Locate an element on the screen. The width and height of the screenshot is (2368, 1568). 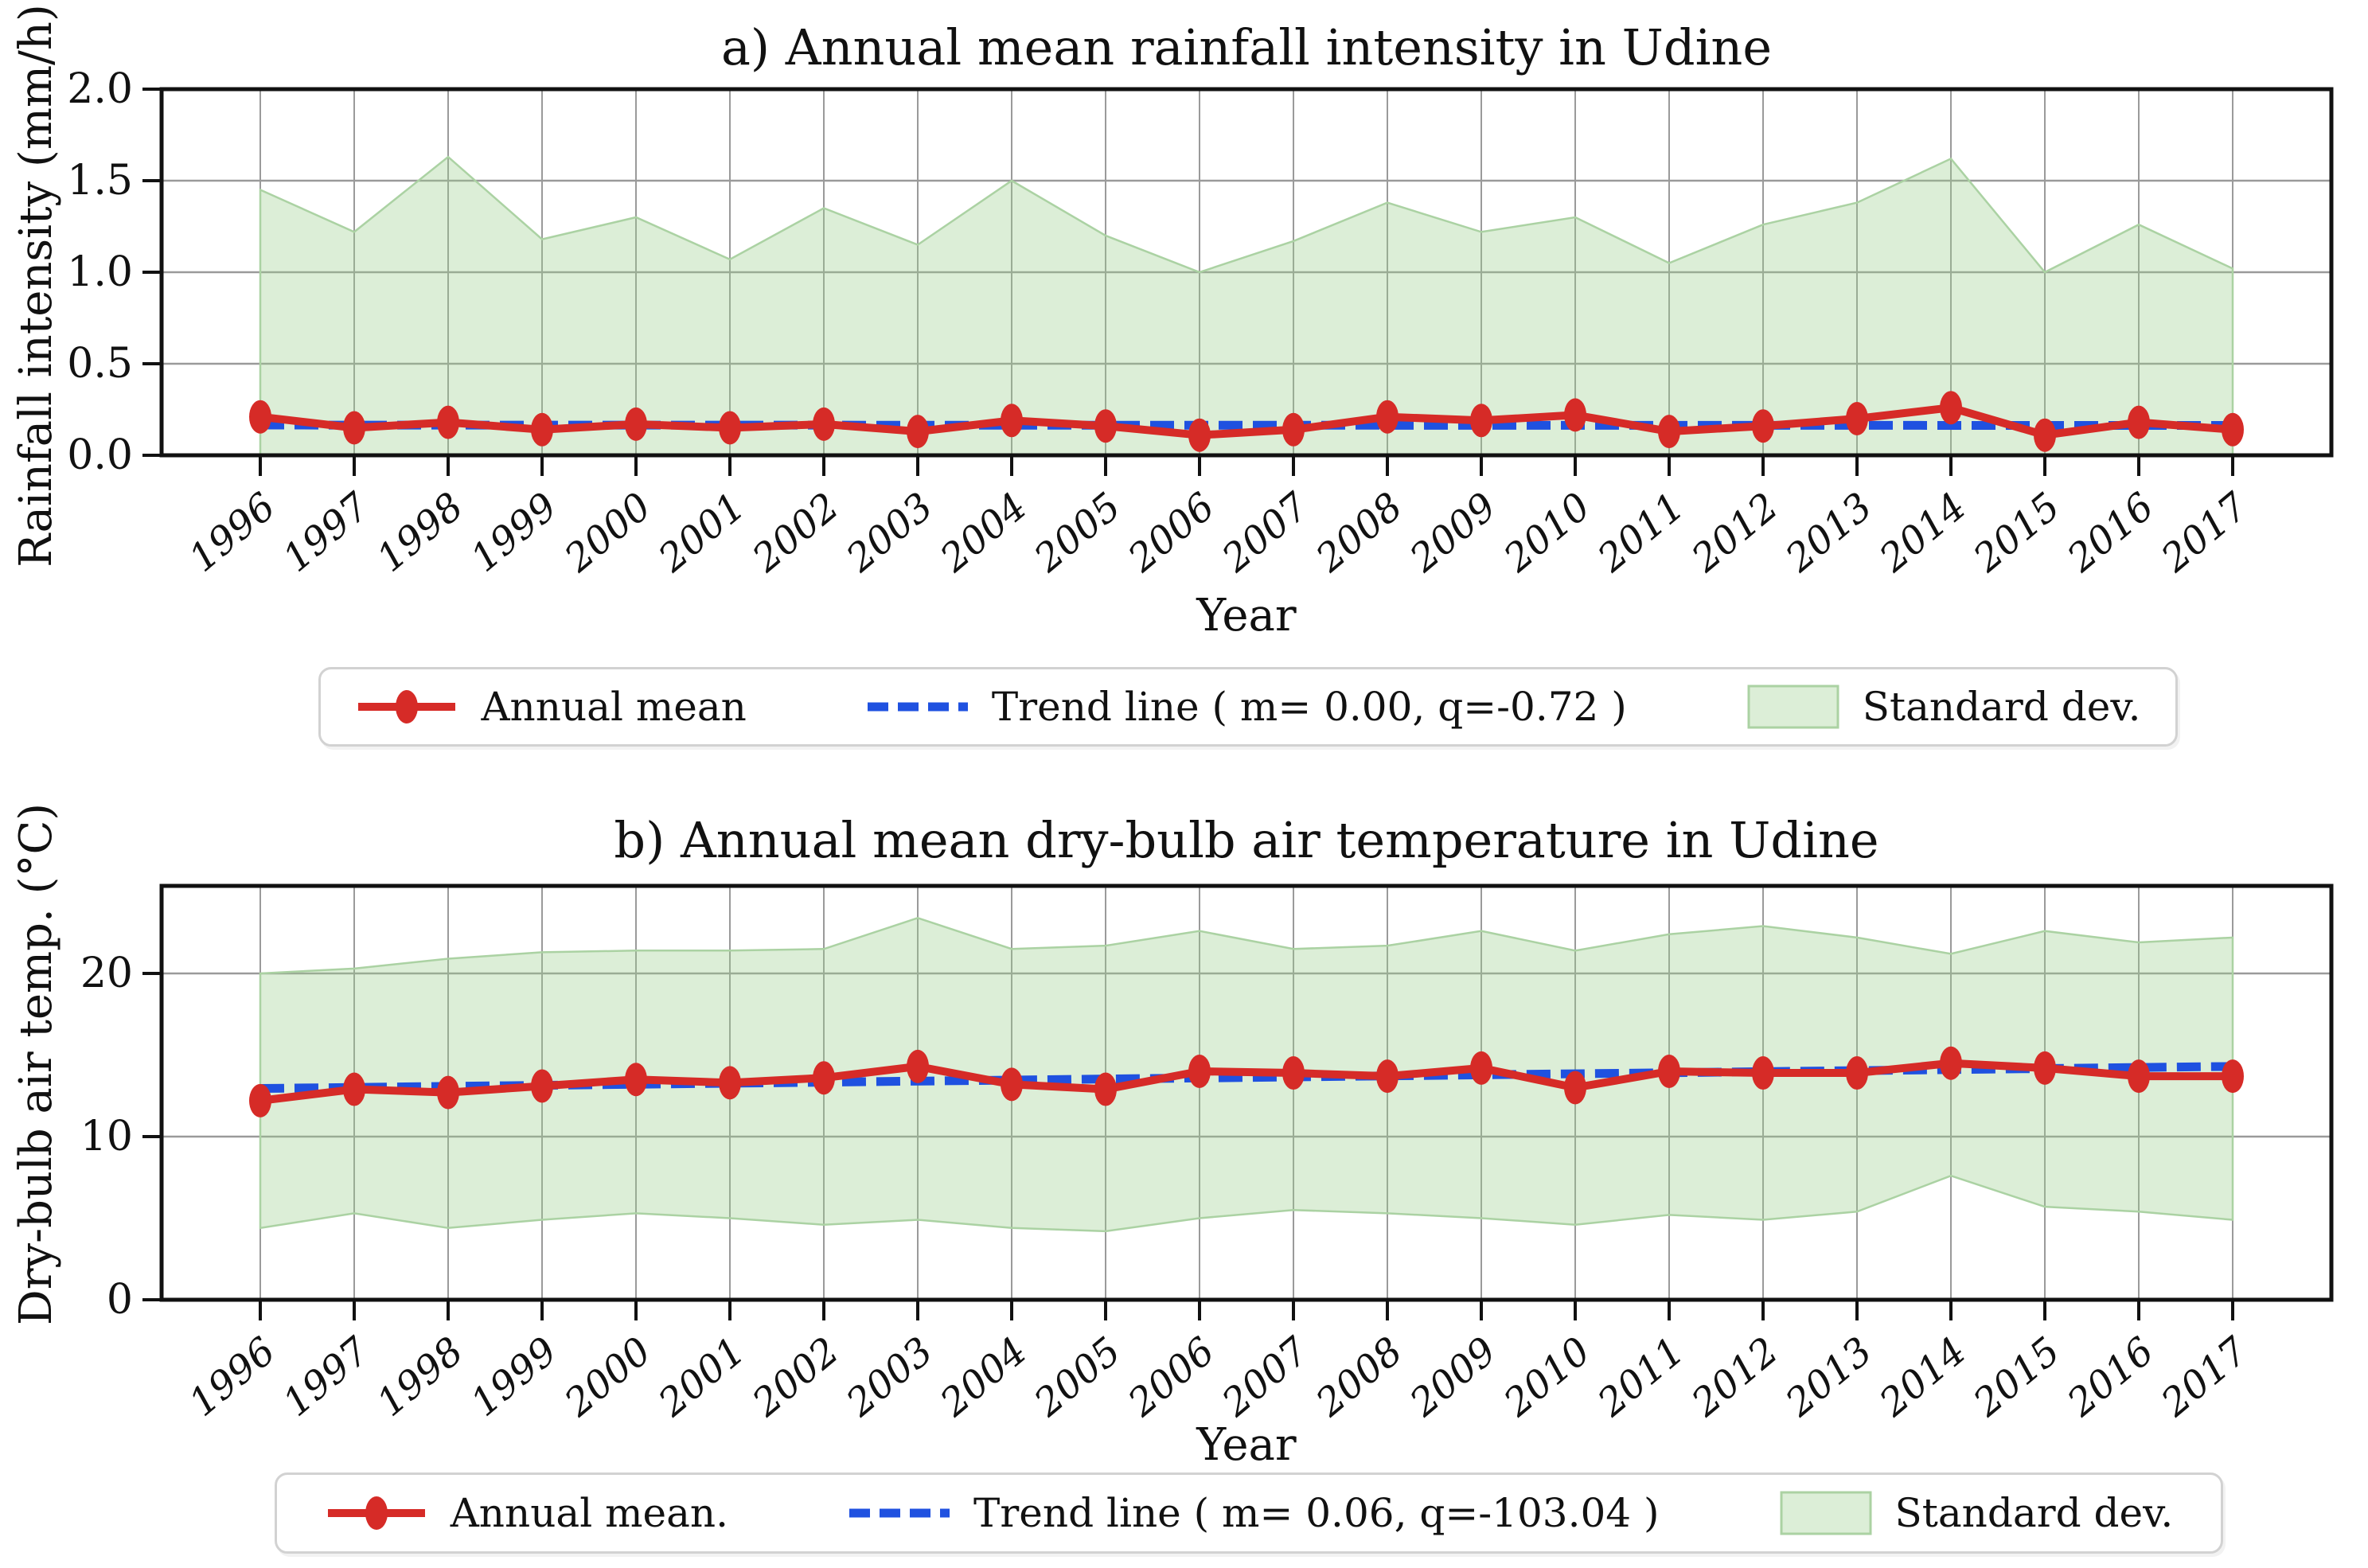
svg-text: 0 is located at coordinates (120, 1300).